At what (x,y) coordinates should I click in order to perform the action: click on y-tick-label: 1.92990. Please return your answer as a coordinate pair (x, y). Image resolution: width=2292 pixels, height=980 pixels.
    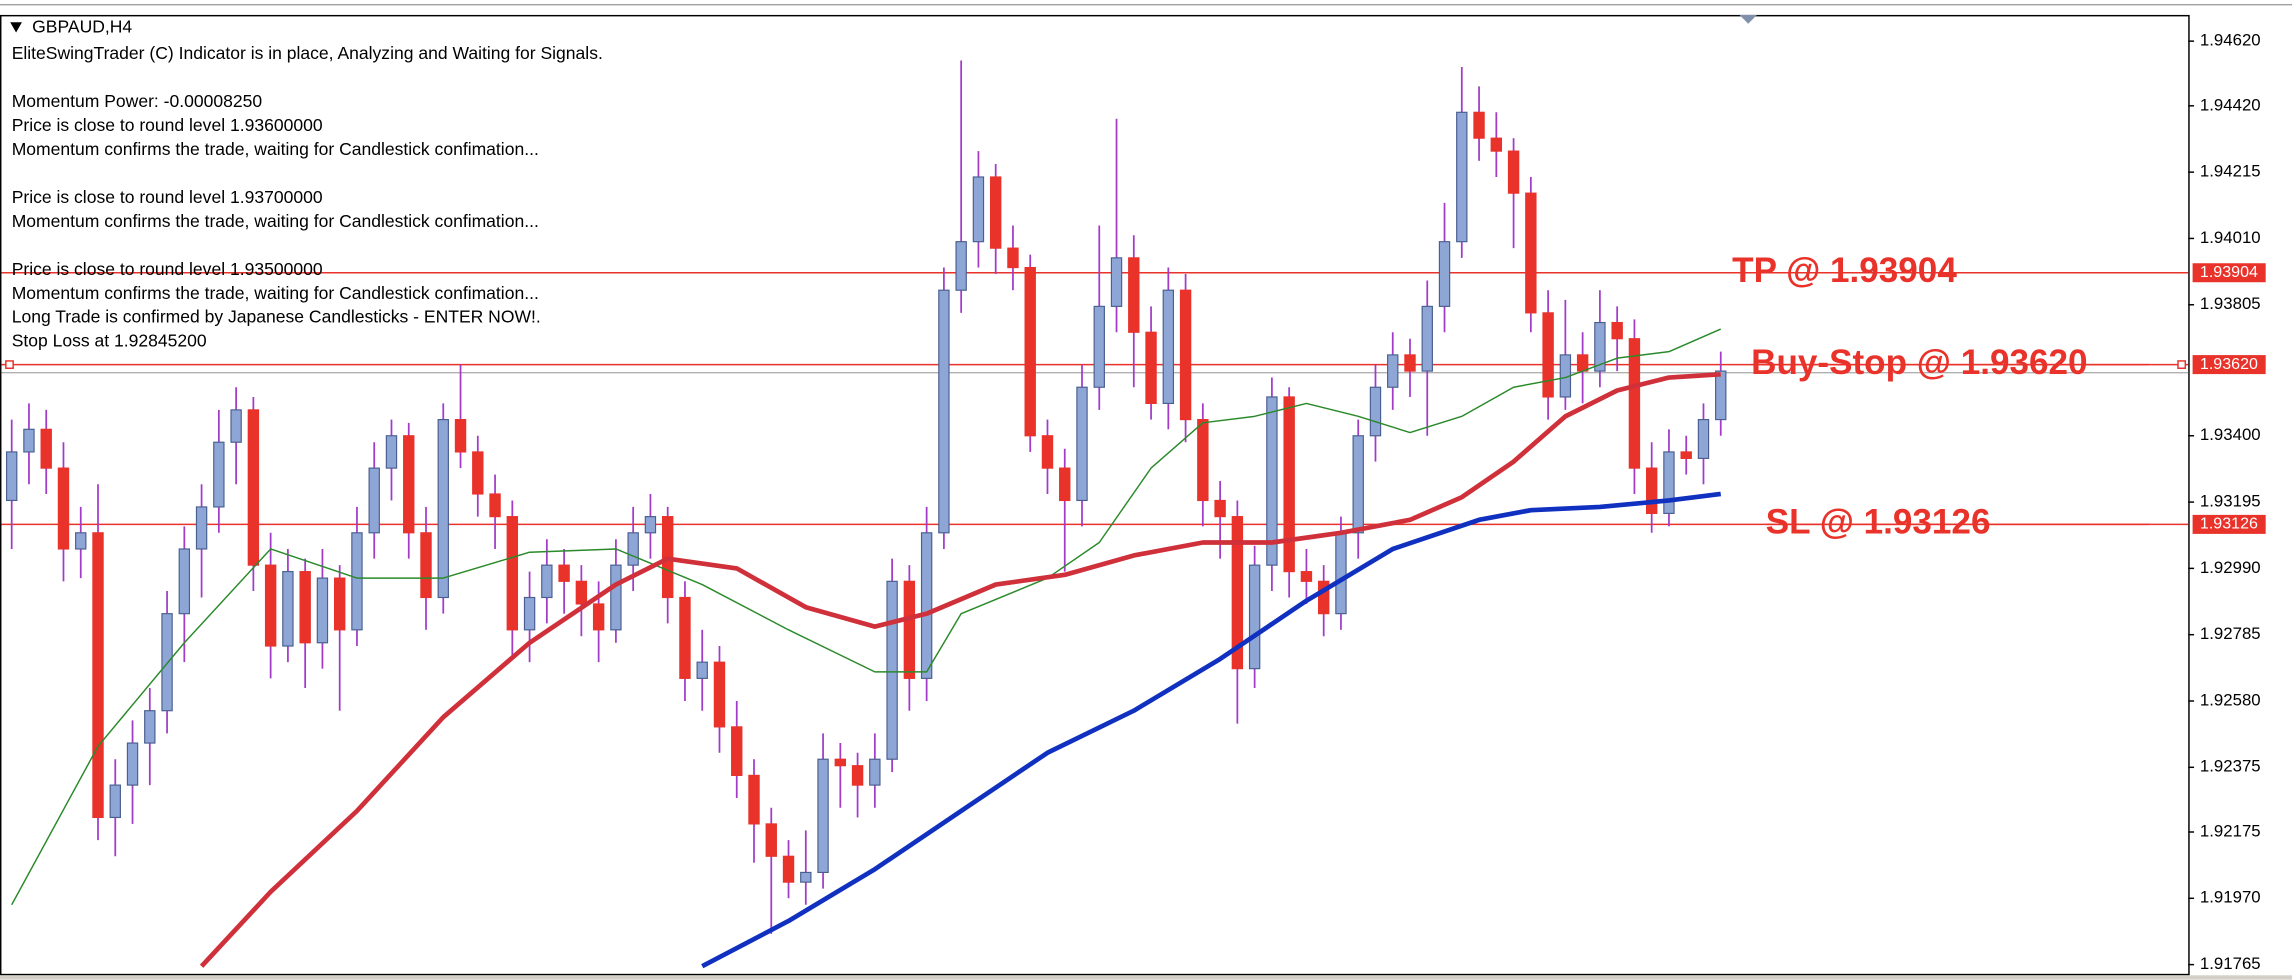
    Looking at the image, I should click on (2230, 567).